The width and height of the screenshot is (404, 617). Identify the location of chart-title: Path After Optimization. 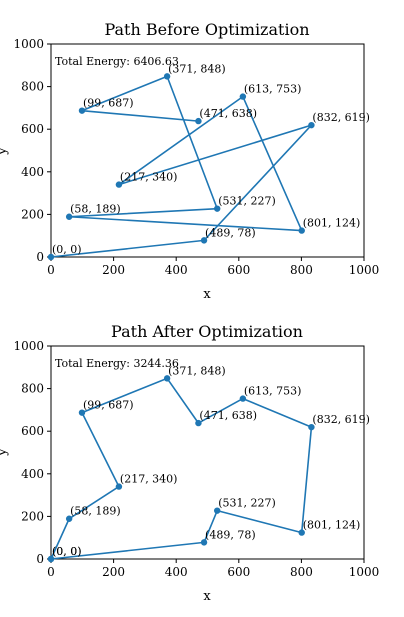
(207, 331).